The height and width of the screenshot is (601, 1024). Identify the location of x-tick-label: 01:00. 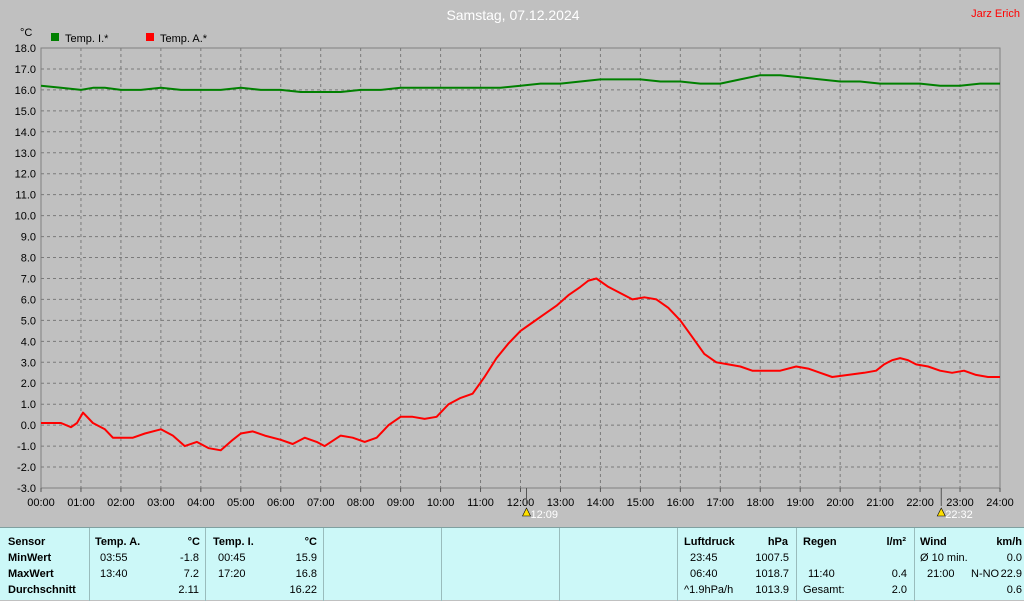
(81, 503).